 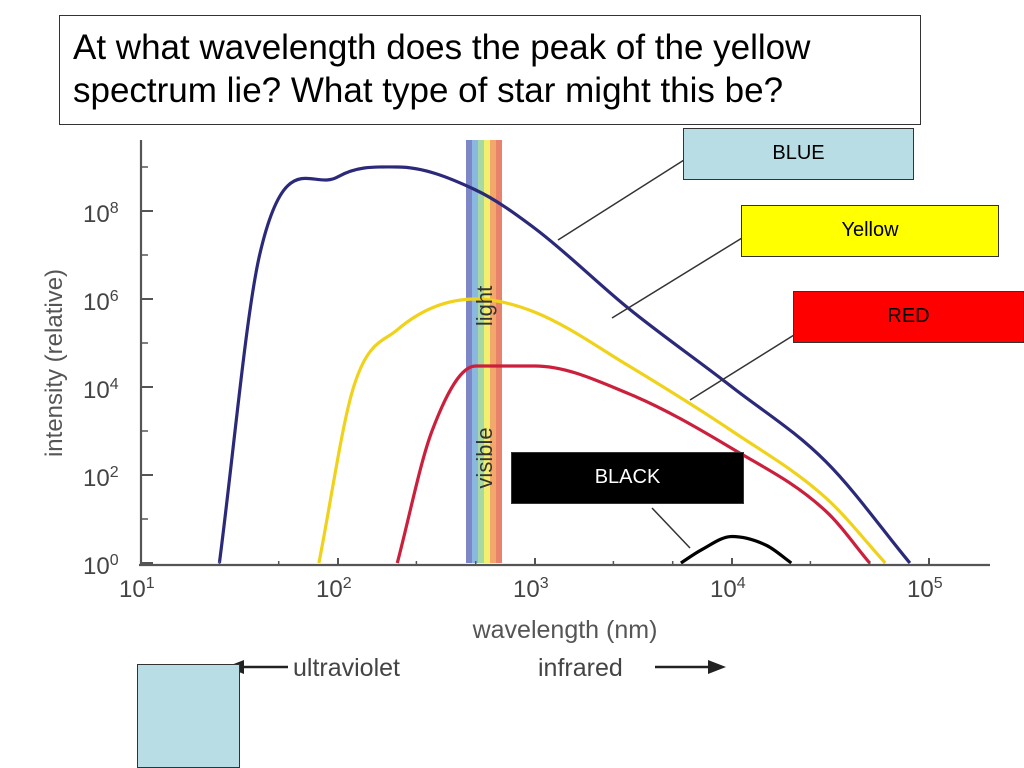 What do you see at coordinates (798, 154) in the screenshot?
I see `callout-blue: BLUE` at bounding box center [798, 154].